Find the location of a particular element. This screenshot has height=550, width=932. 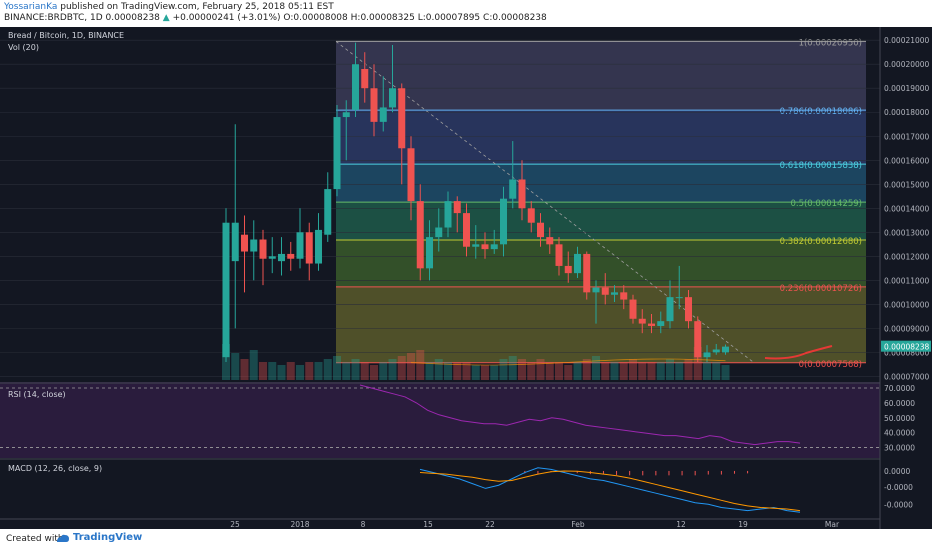

macd-pane: 0.0000 -0.0000 -0.0000 is located at coordinates (456, 485).